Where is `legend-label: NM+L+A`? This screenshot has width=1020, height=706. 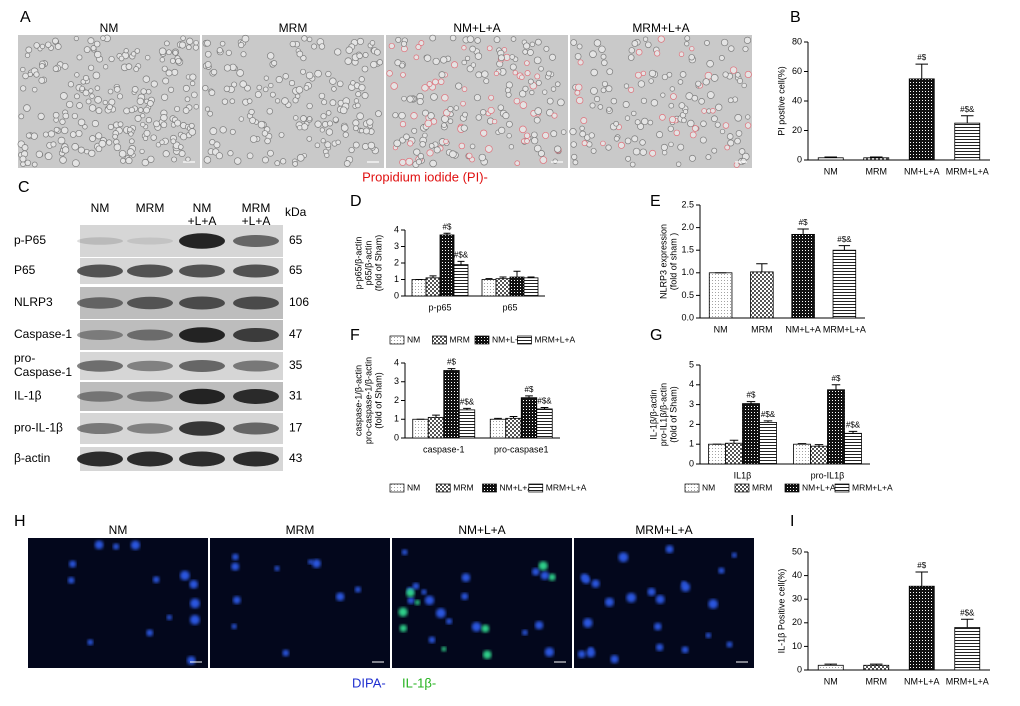 legend-label: NM+L+A is located at coordinates (819, 487).